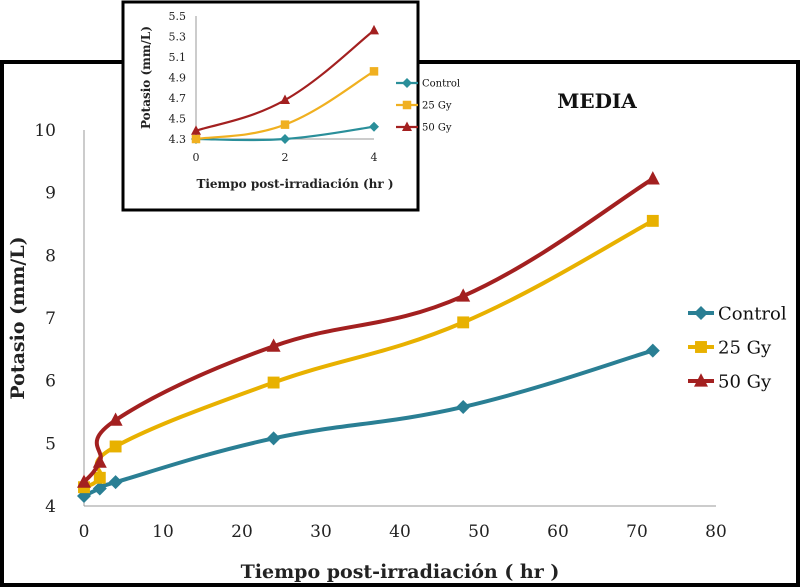 Image resolution: width=800 pixels, height=587 pixels. Describe the element at coordinates (285, 157) in the screenshot. I see `inset-x-tick-label: 2` at that location.